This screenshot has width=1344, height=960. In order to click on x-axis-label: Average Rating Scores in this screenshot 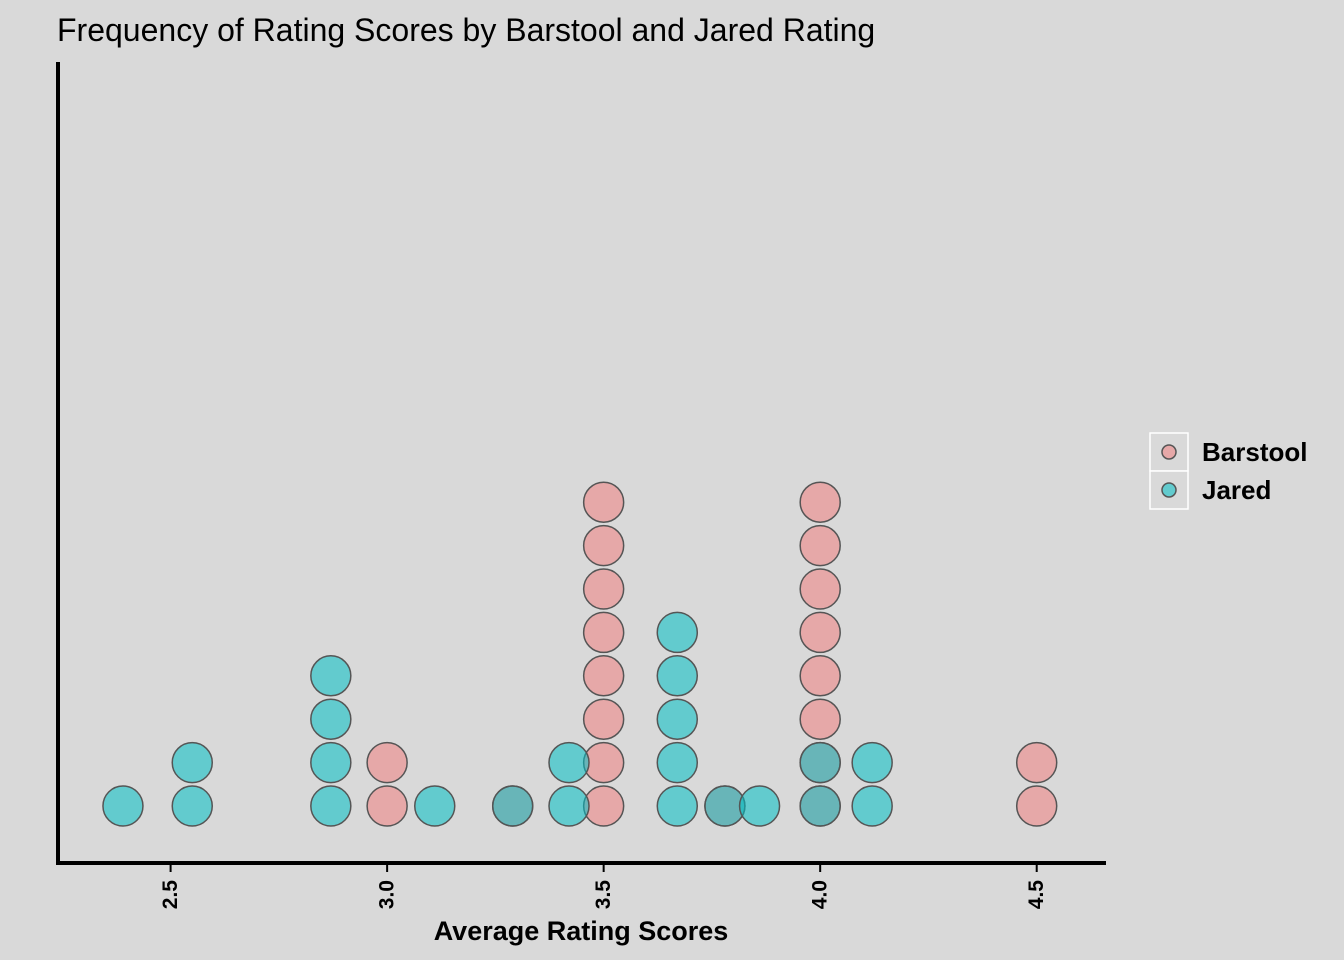, I will do `click(581, 931)`.